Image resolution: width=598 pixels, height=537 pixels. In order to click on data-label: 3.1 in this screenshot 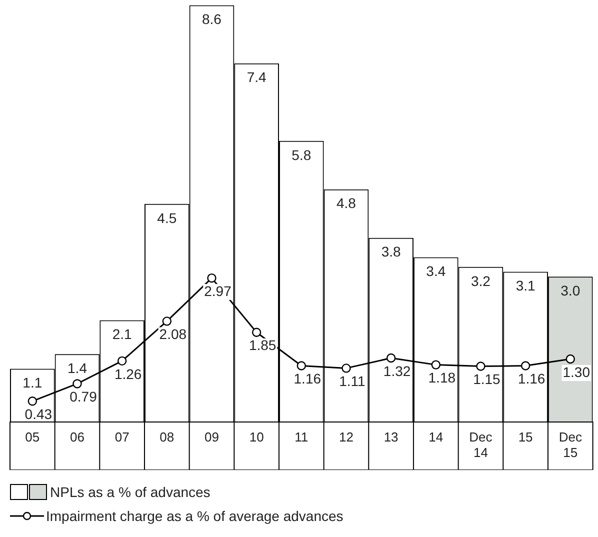, I will do `click(526, 286)`.